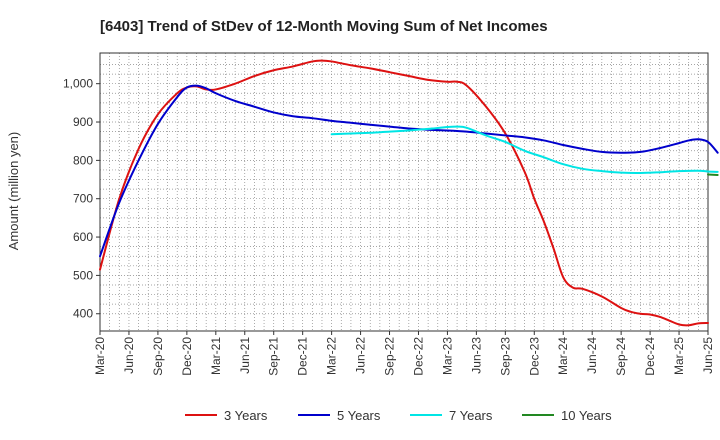  I want to click on y-tick-label: 800, so click(83, 160).